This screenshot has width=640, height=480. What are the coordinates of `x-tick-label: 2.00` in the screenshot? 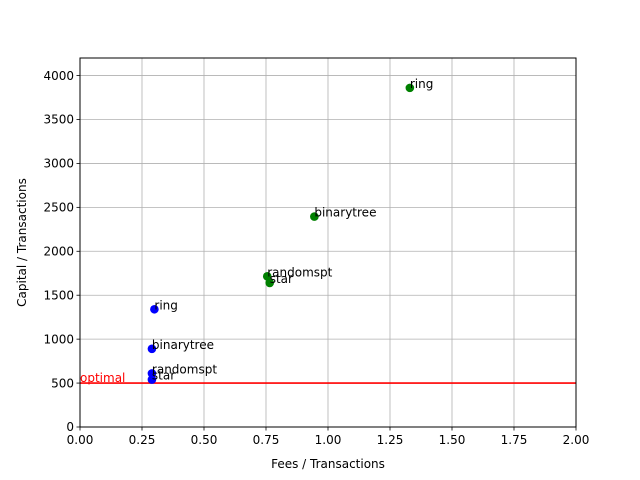 It's located at (576, 440).